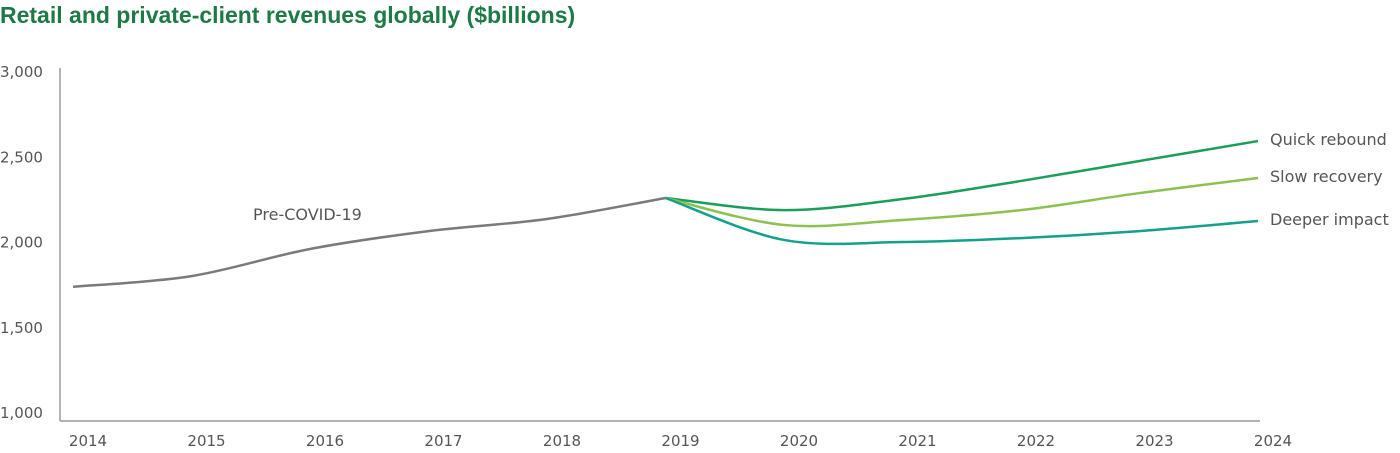 Image resolution: width=1400 pixels, height=453 pixels. I want to click on x-tick-label: 2014, so click(88, 441).